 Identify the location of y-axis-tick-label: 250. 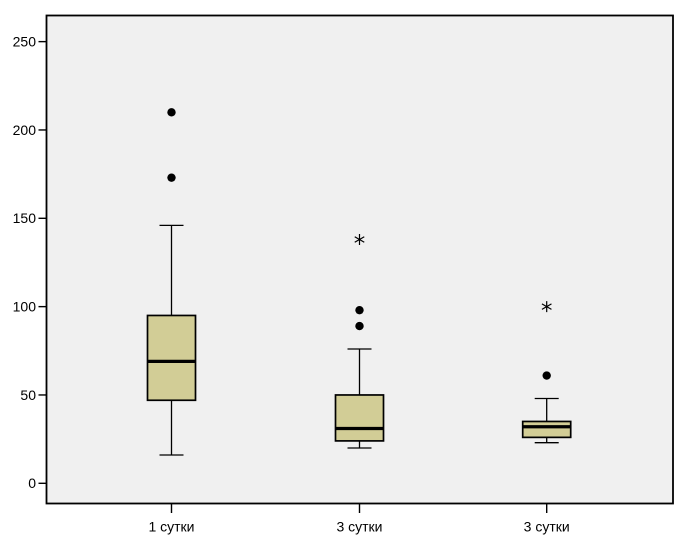
(25, 42).